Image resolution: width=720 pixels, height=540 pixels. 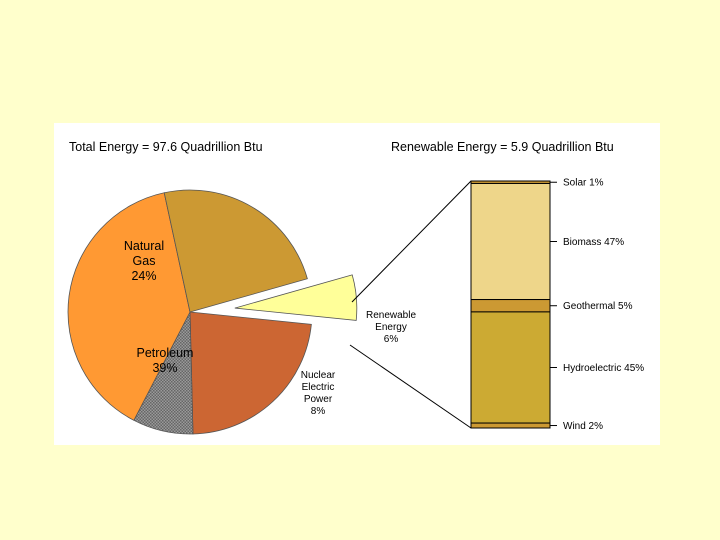 I want to click on pie-slice-petroleum, so click(x=129, y=306).